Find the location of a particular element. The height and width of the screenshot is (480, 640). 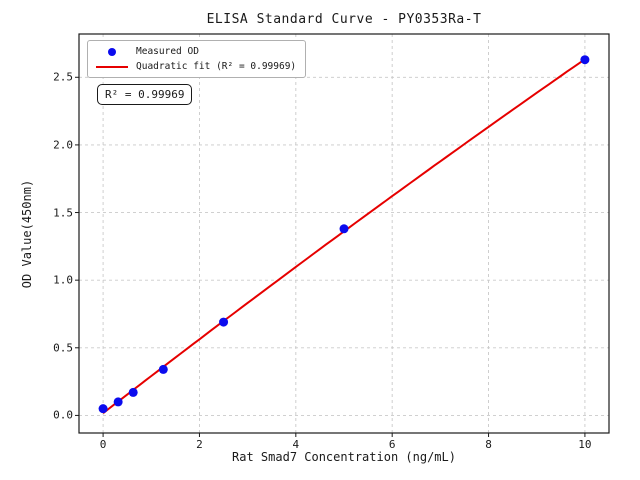

legend-item-quadratic-fit: Quadratic fit (R² = 0.99969) is located at coordinates (196, 66).